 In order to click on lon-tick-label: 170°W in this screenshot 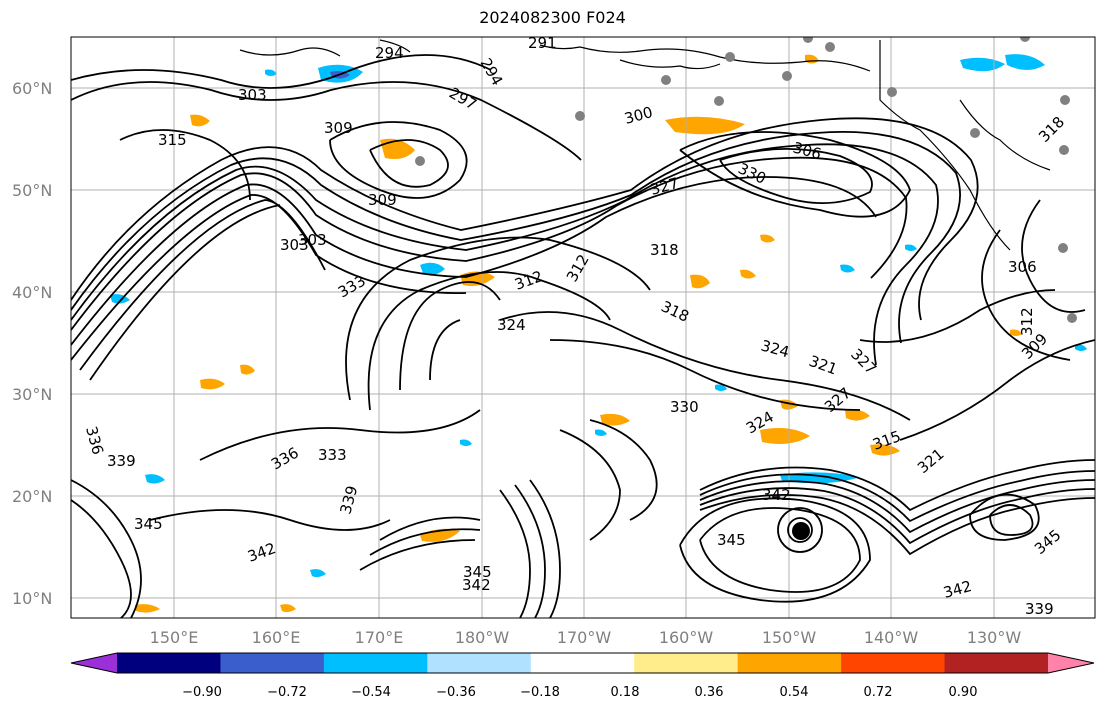, I will do `click(584, 637)`.